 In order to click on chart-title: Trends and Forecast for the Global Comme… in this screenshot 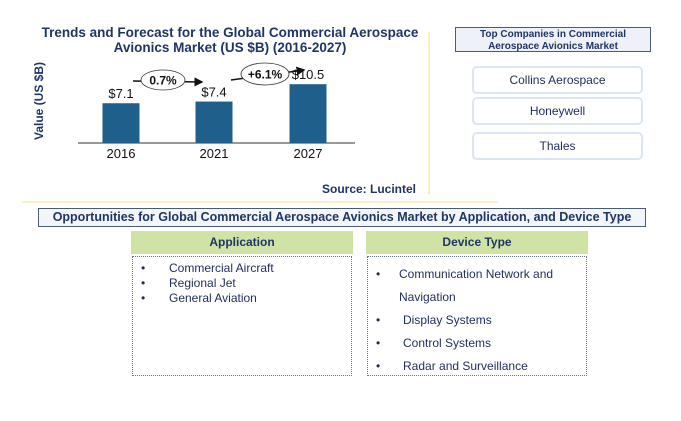, I will do `click(230, 40)`.